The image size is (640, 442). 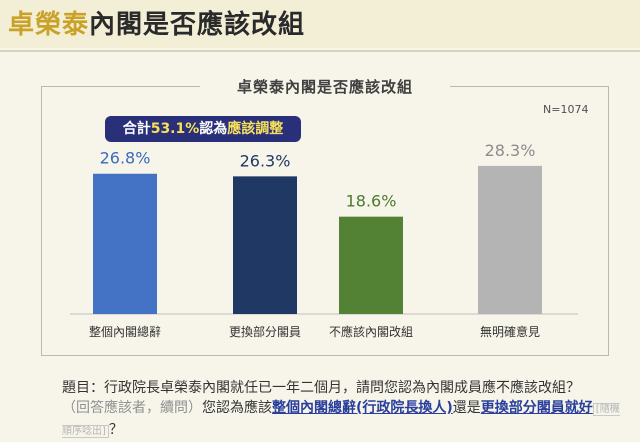 What do you see at coordinates (371, 201) in the screenshot?
I see `bar-value-label-3: 18.6%` at bounding box center [371, 201].